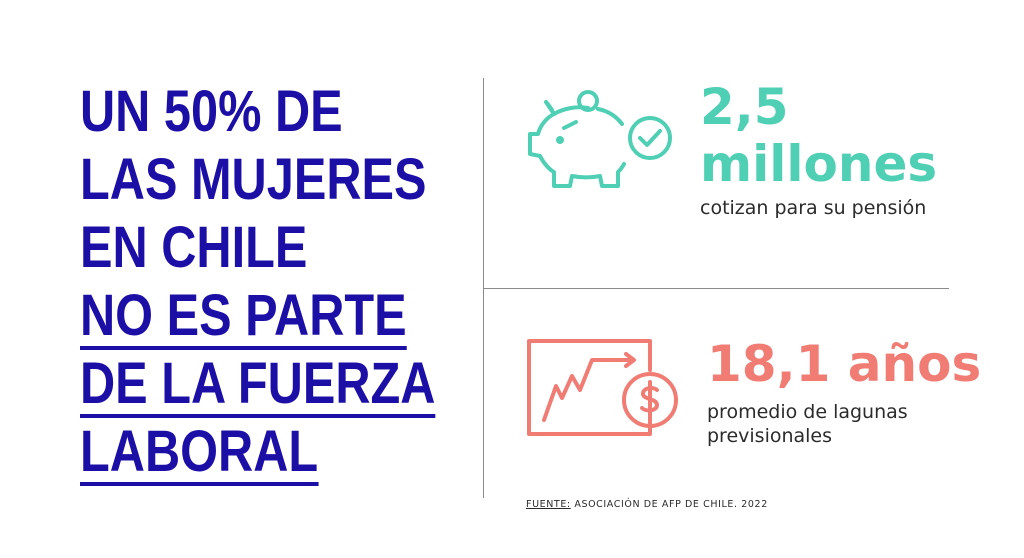 The image size is (1024, 558). I want to click on headline-line-1: UN 50% DE, so click(211, 111).